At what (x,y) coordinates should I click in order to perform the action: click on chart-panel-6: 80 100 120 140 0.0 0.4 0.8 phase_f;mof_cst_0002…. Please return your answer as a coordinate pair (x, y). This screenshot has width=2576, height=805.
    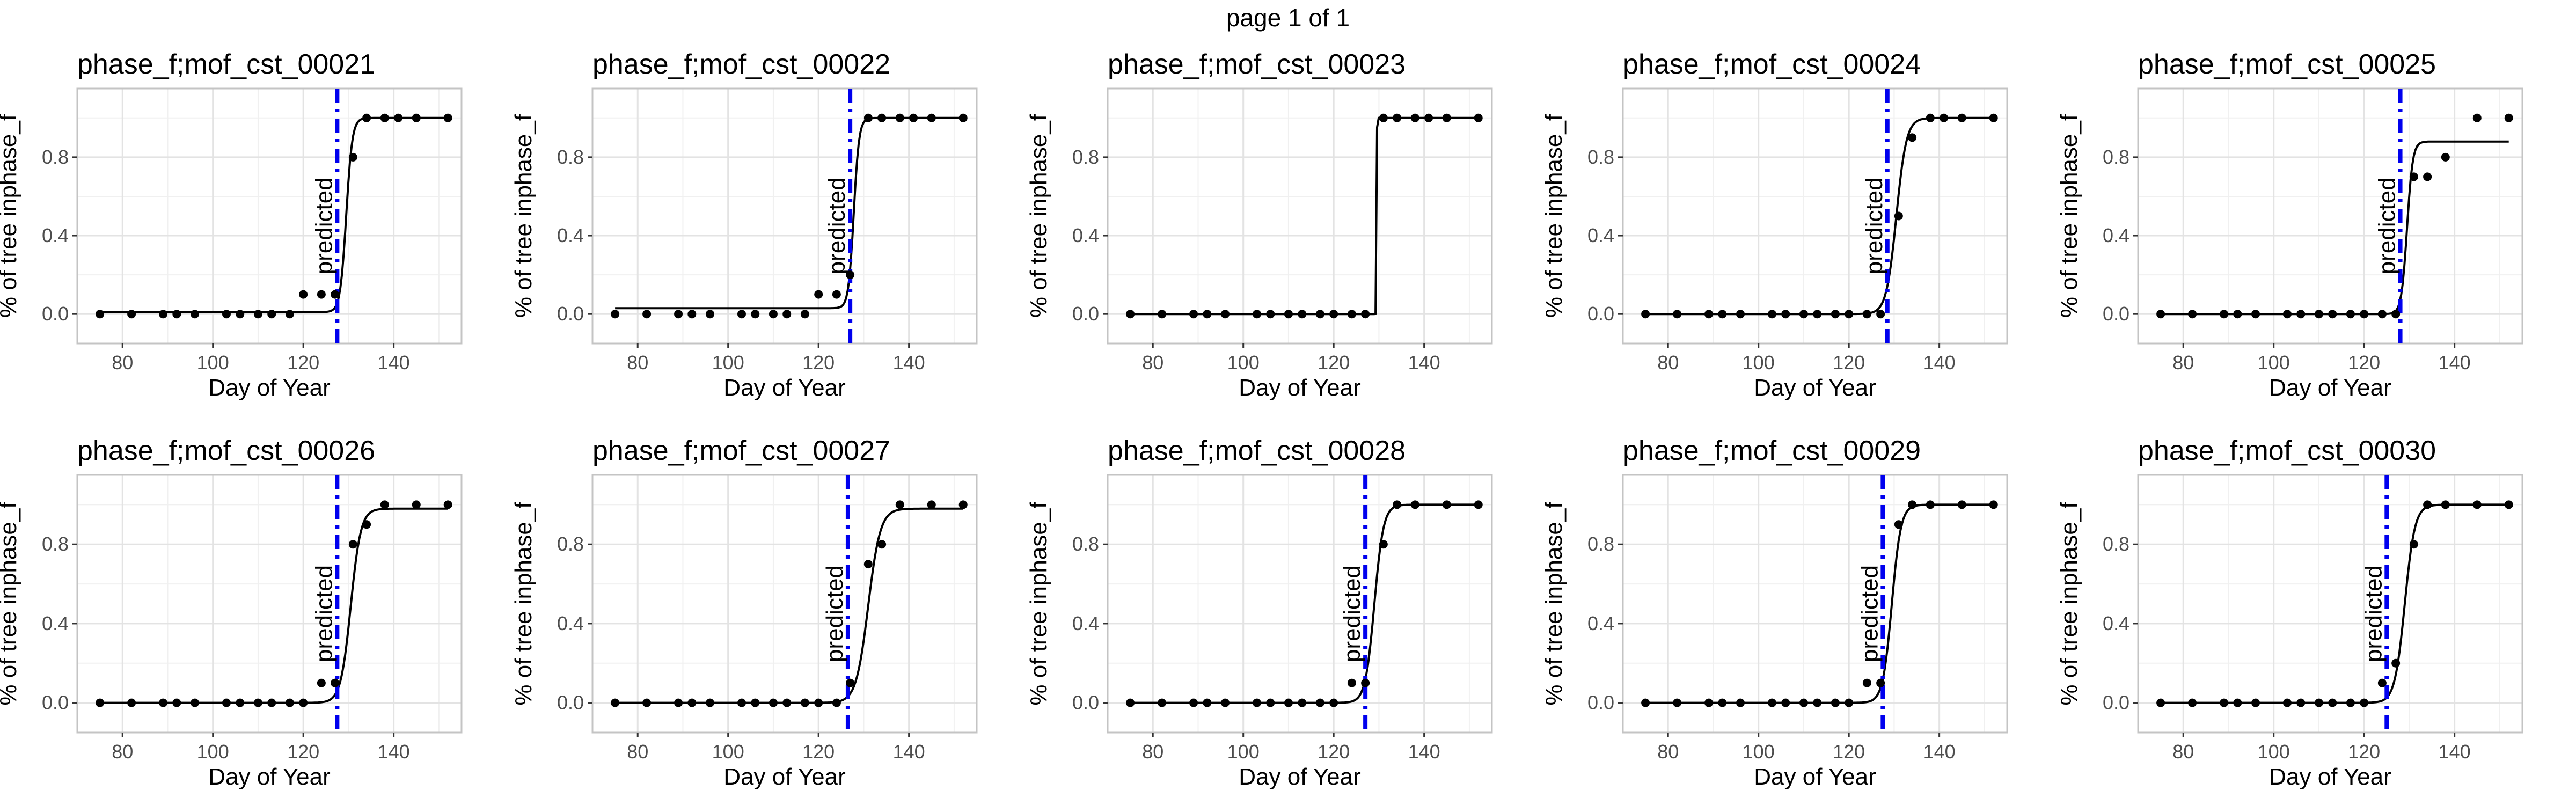
    Looking at the image, I should click on (231, 612).